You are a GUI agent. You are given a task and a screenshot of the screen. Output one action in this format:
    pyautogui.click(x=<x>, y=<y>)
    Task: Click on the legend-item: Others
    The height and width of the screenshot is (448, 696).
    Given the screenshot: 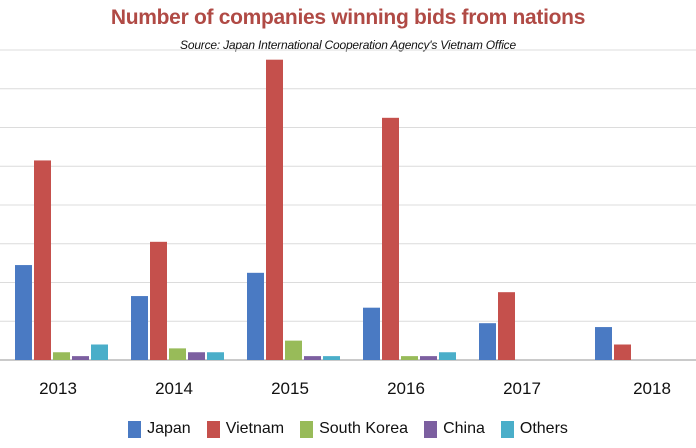 What is the action you would take?
    pyautogui.click(x=534, y=429)
    